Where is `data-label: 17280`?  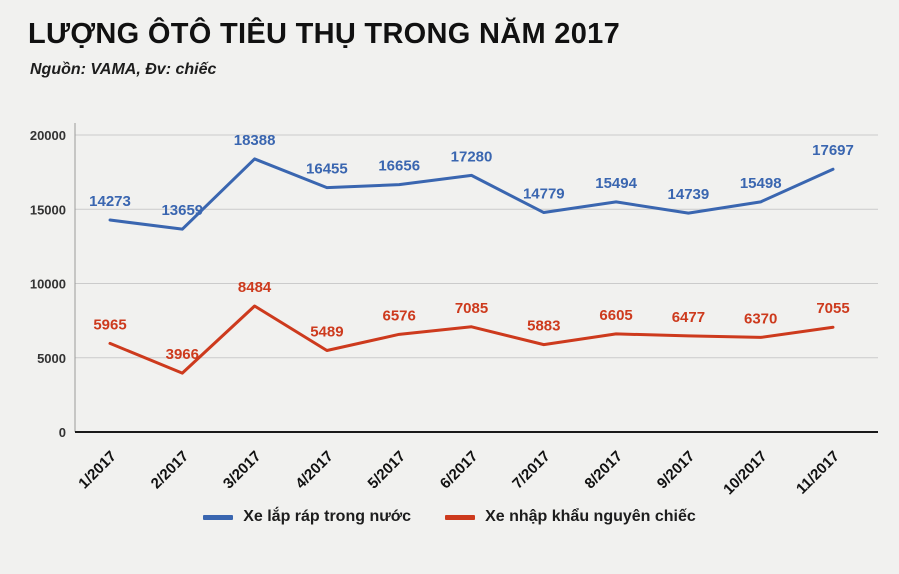
data-label: 17280 is located at coordinates (472, 156).